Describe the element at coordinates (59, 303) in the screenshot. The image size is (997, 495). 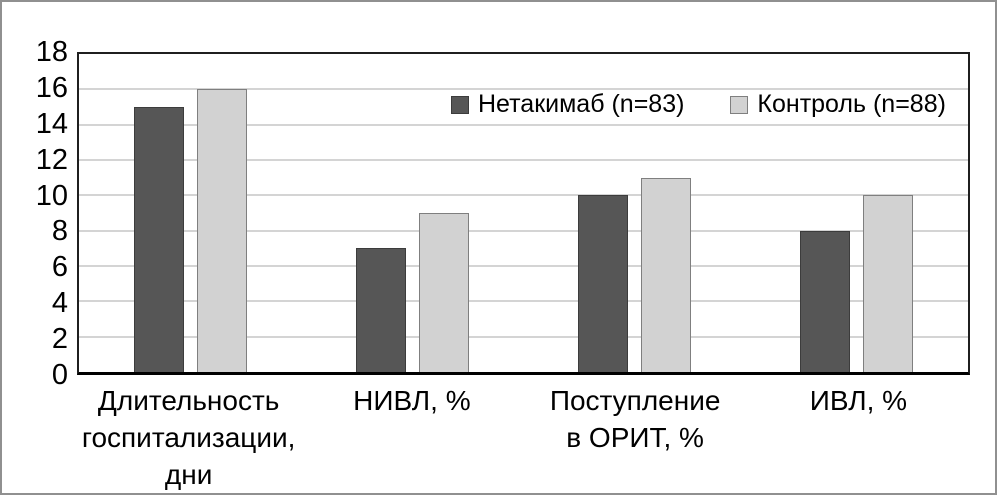
I see `y-tick-label: 4` at that location.